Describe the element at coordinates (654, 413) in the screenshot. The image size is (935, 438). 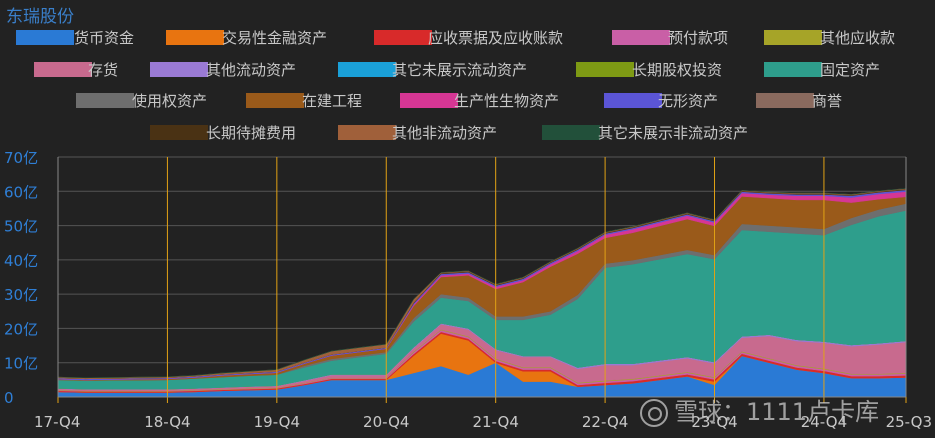
I see `watermark-logo-icon` at that location.